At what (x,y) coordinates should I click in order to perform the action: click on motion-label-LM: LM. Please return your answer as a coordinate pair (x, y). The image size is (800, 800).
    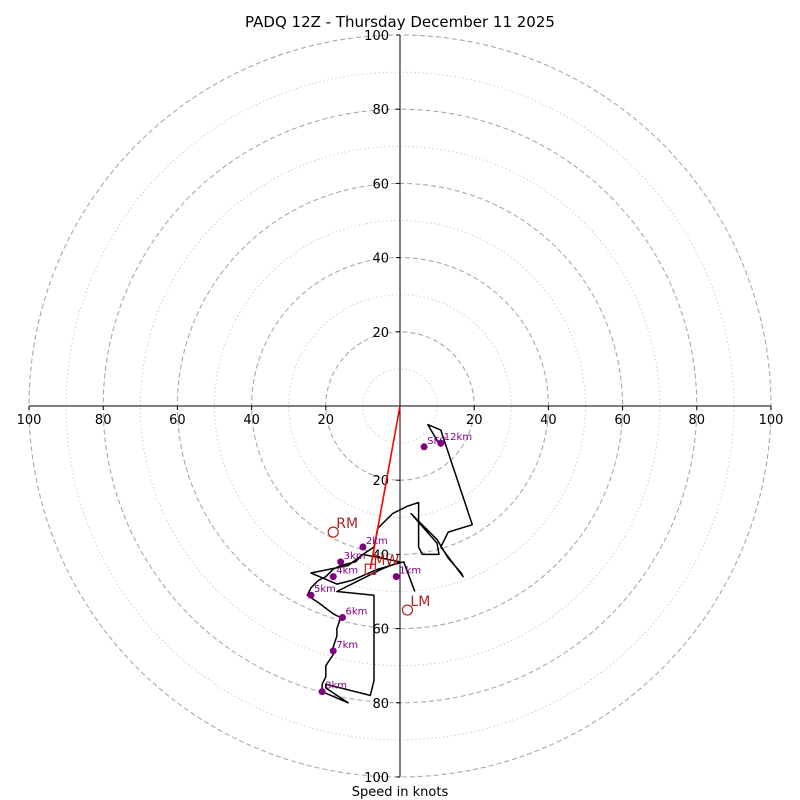
    Looking at the image, I should click on (420, 602).